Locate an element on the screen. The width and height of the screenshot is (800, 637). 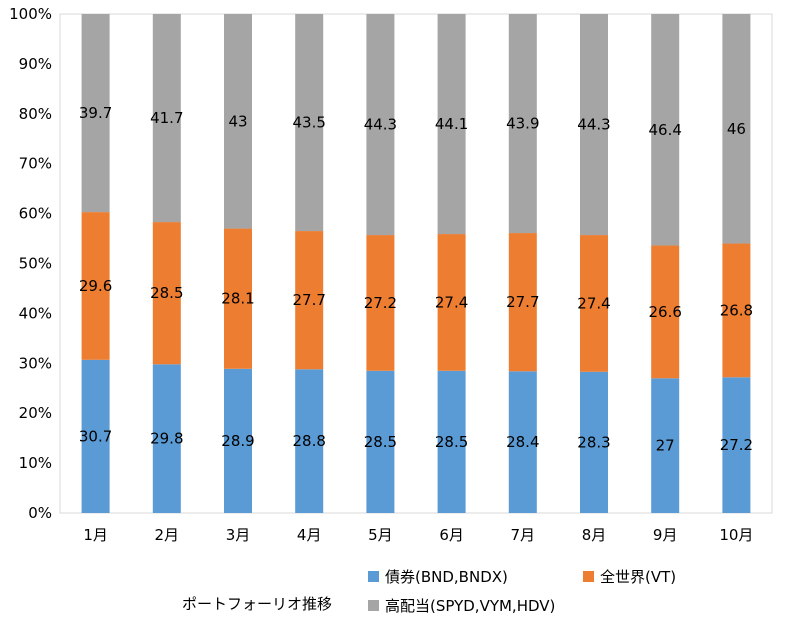
y-tick-label: 20% is located at coordinates (35, 413).